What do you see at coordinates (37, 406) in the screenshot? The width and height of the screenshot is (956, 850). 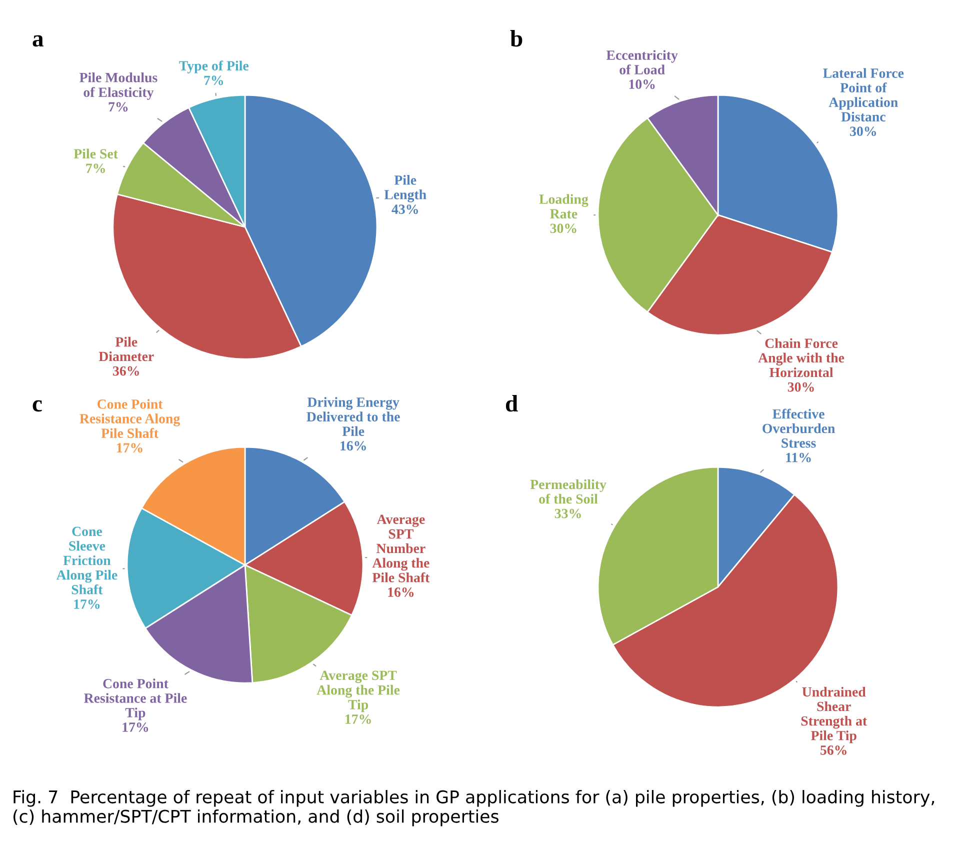 I see `chart-title: c` at bounding box center [37, 406].